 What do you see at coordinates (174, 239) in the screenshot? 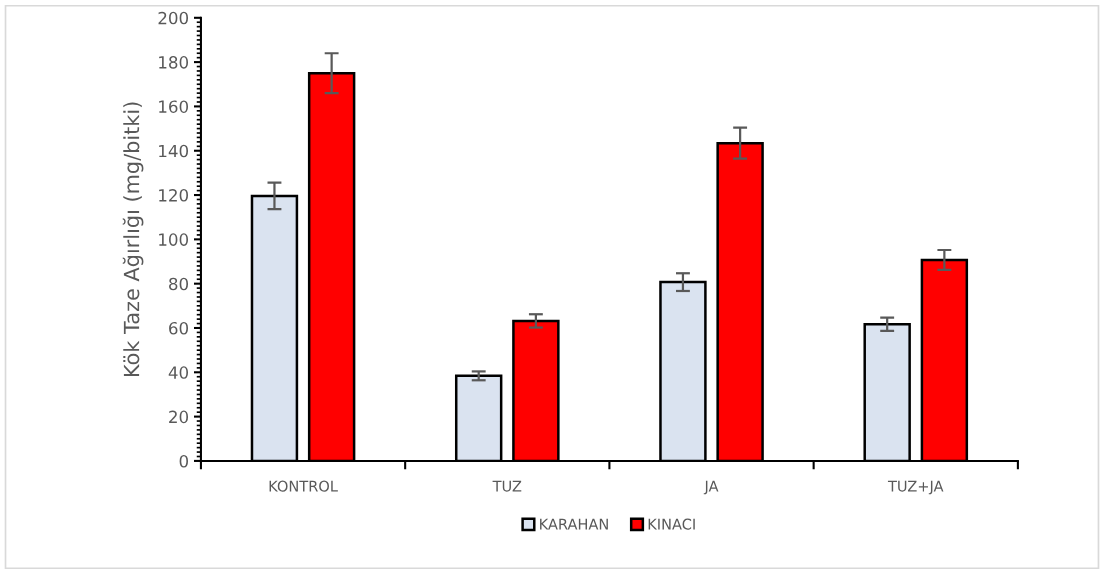
I see `y-tick-label: 100` at bounding box center [174, 239].